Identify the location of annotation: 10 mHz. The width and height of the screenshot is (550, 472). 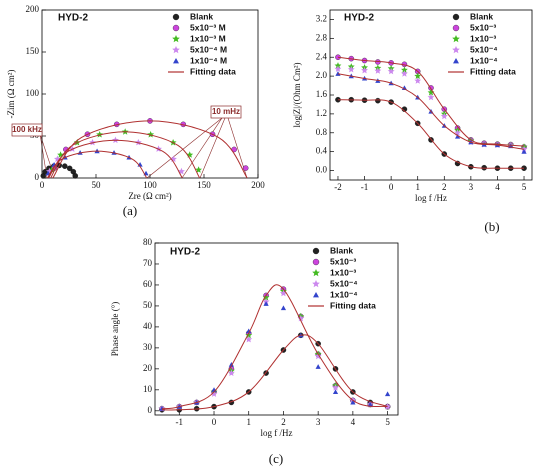
(226, 111).